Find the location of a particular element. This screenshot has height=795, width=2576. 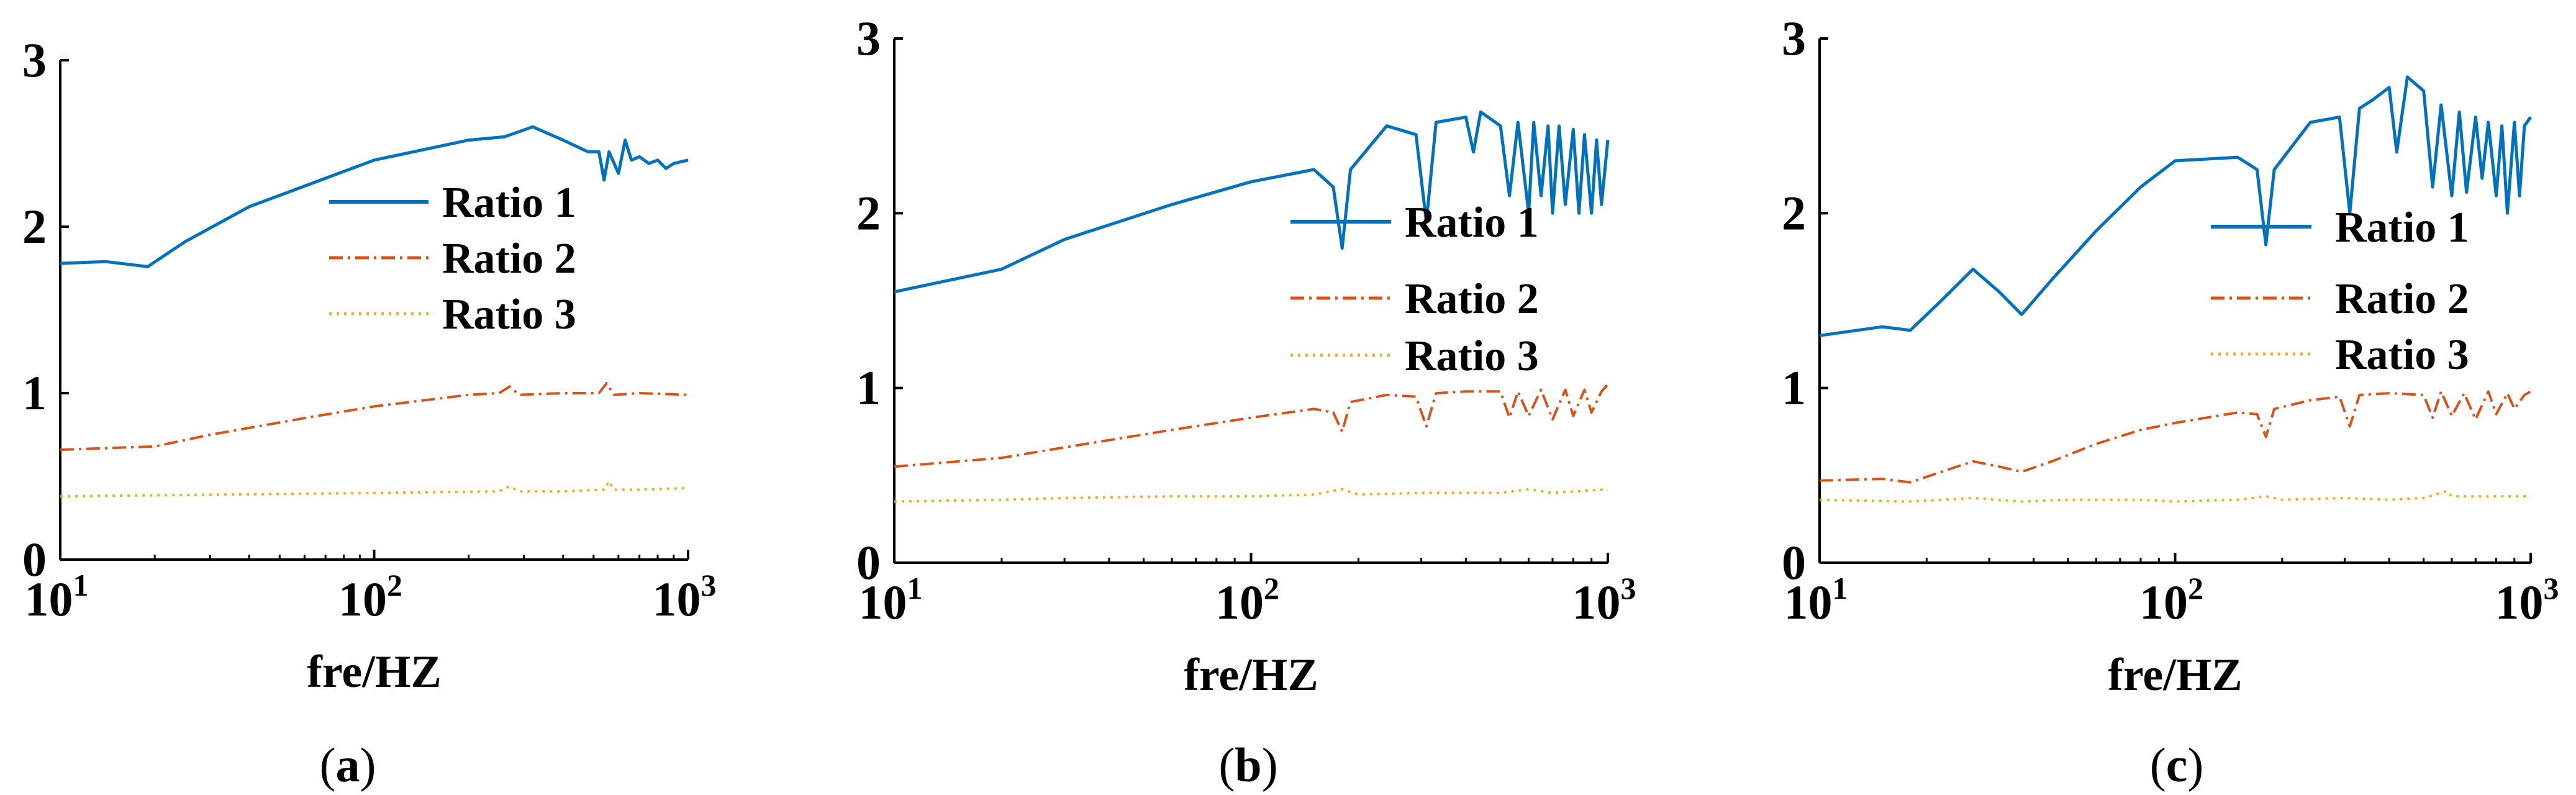

panel-caption-c: (c) is located at coordinates (2177, 765).